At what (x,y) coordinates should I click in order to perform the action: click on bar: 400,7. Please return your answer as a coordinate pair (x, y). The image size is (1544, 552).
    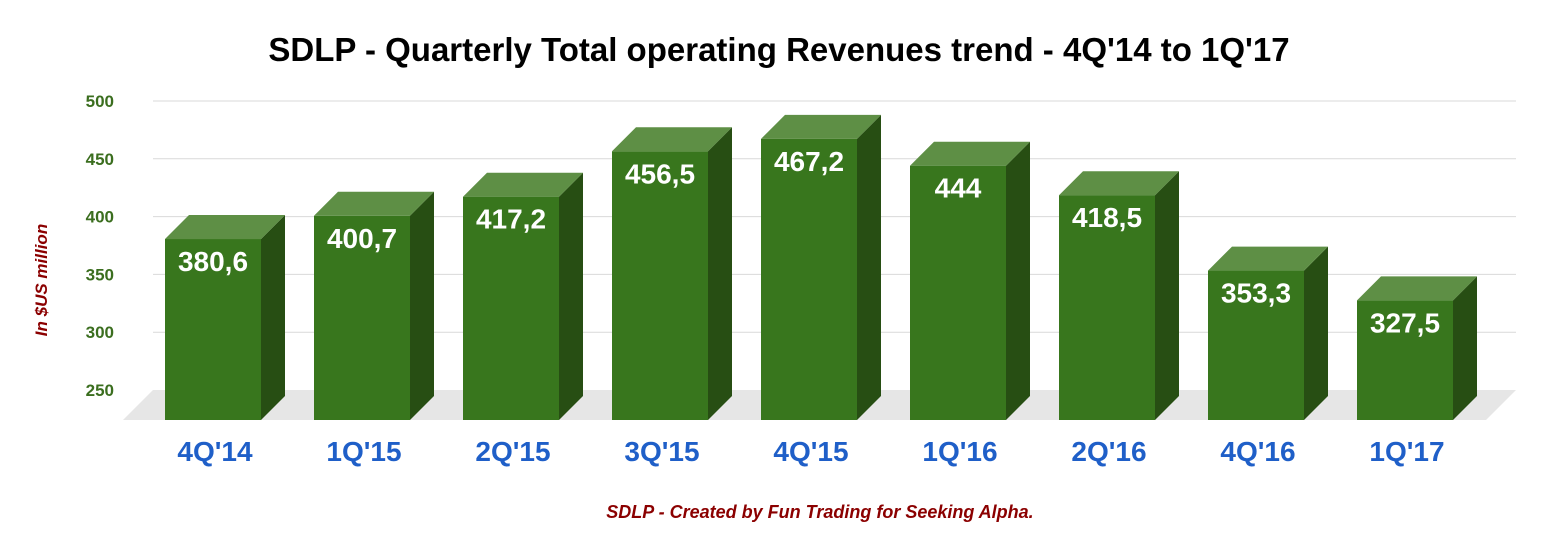
    Looking at the image, I should click on (374, 305).